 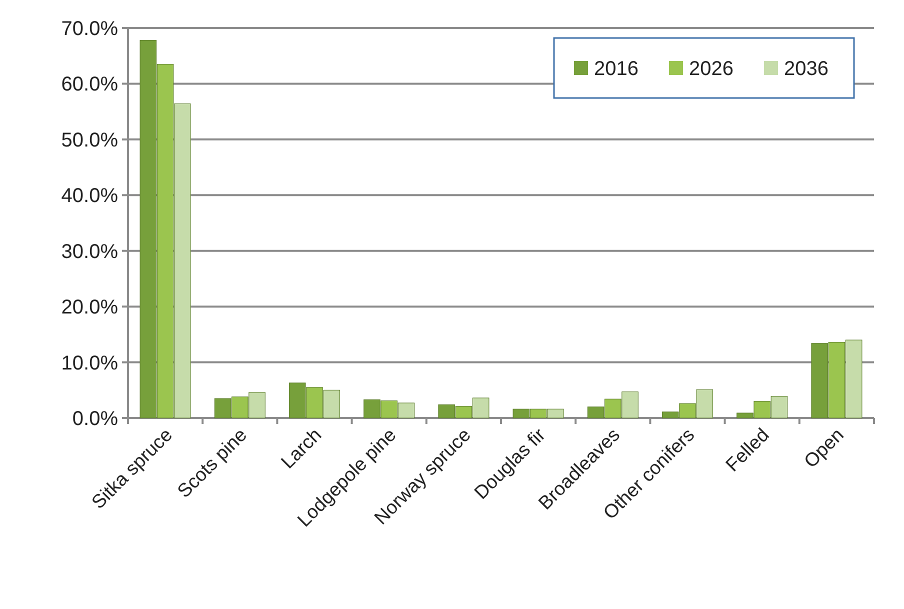 I want to click on y-tick-label: 30.0%, so click(x=89, y=251).